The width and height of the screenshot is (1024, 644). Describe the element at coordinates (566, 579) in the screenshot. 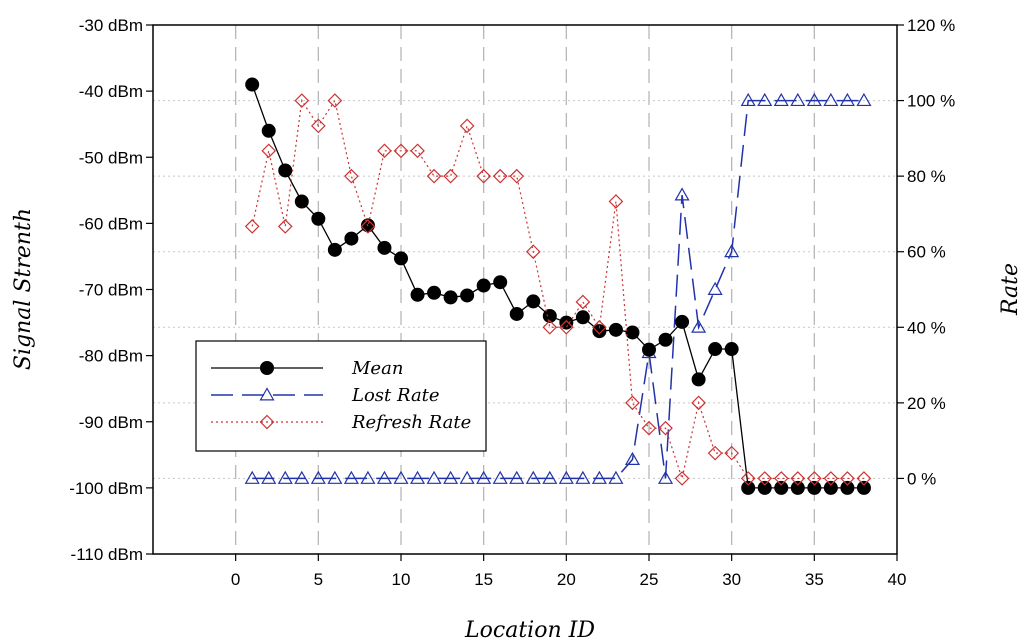

I see `x-tick-label: 20` at that location.